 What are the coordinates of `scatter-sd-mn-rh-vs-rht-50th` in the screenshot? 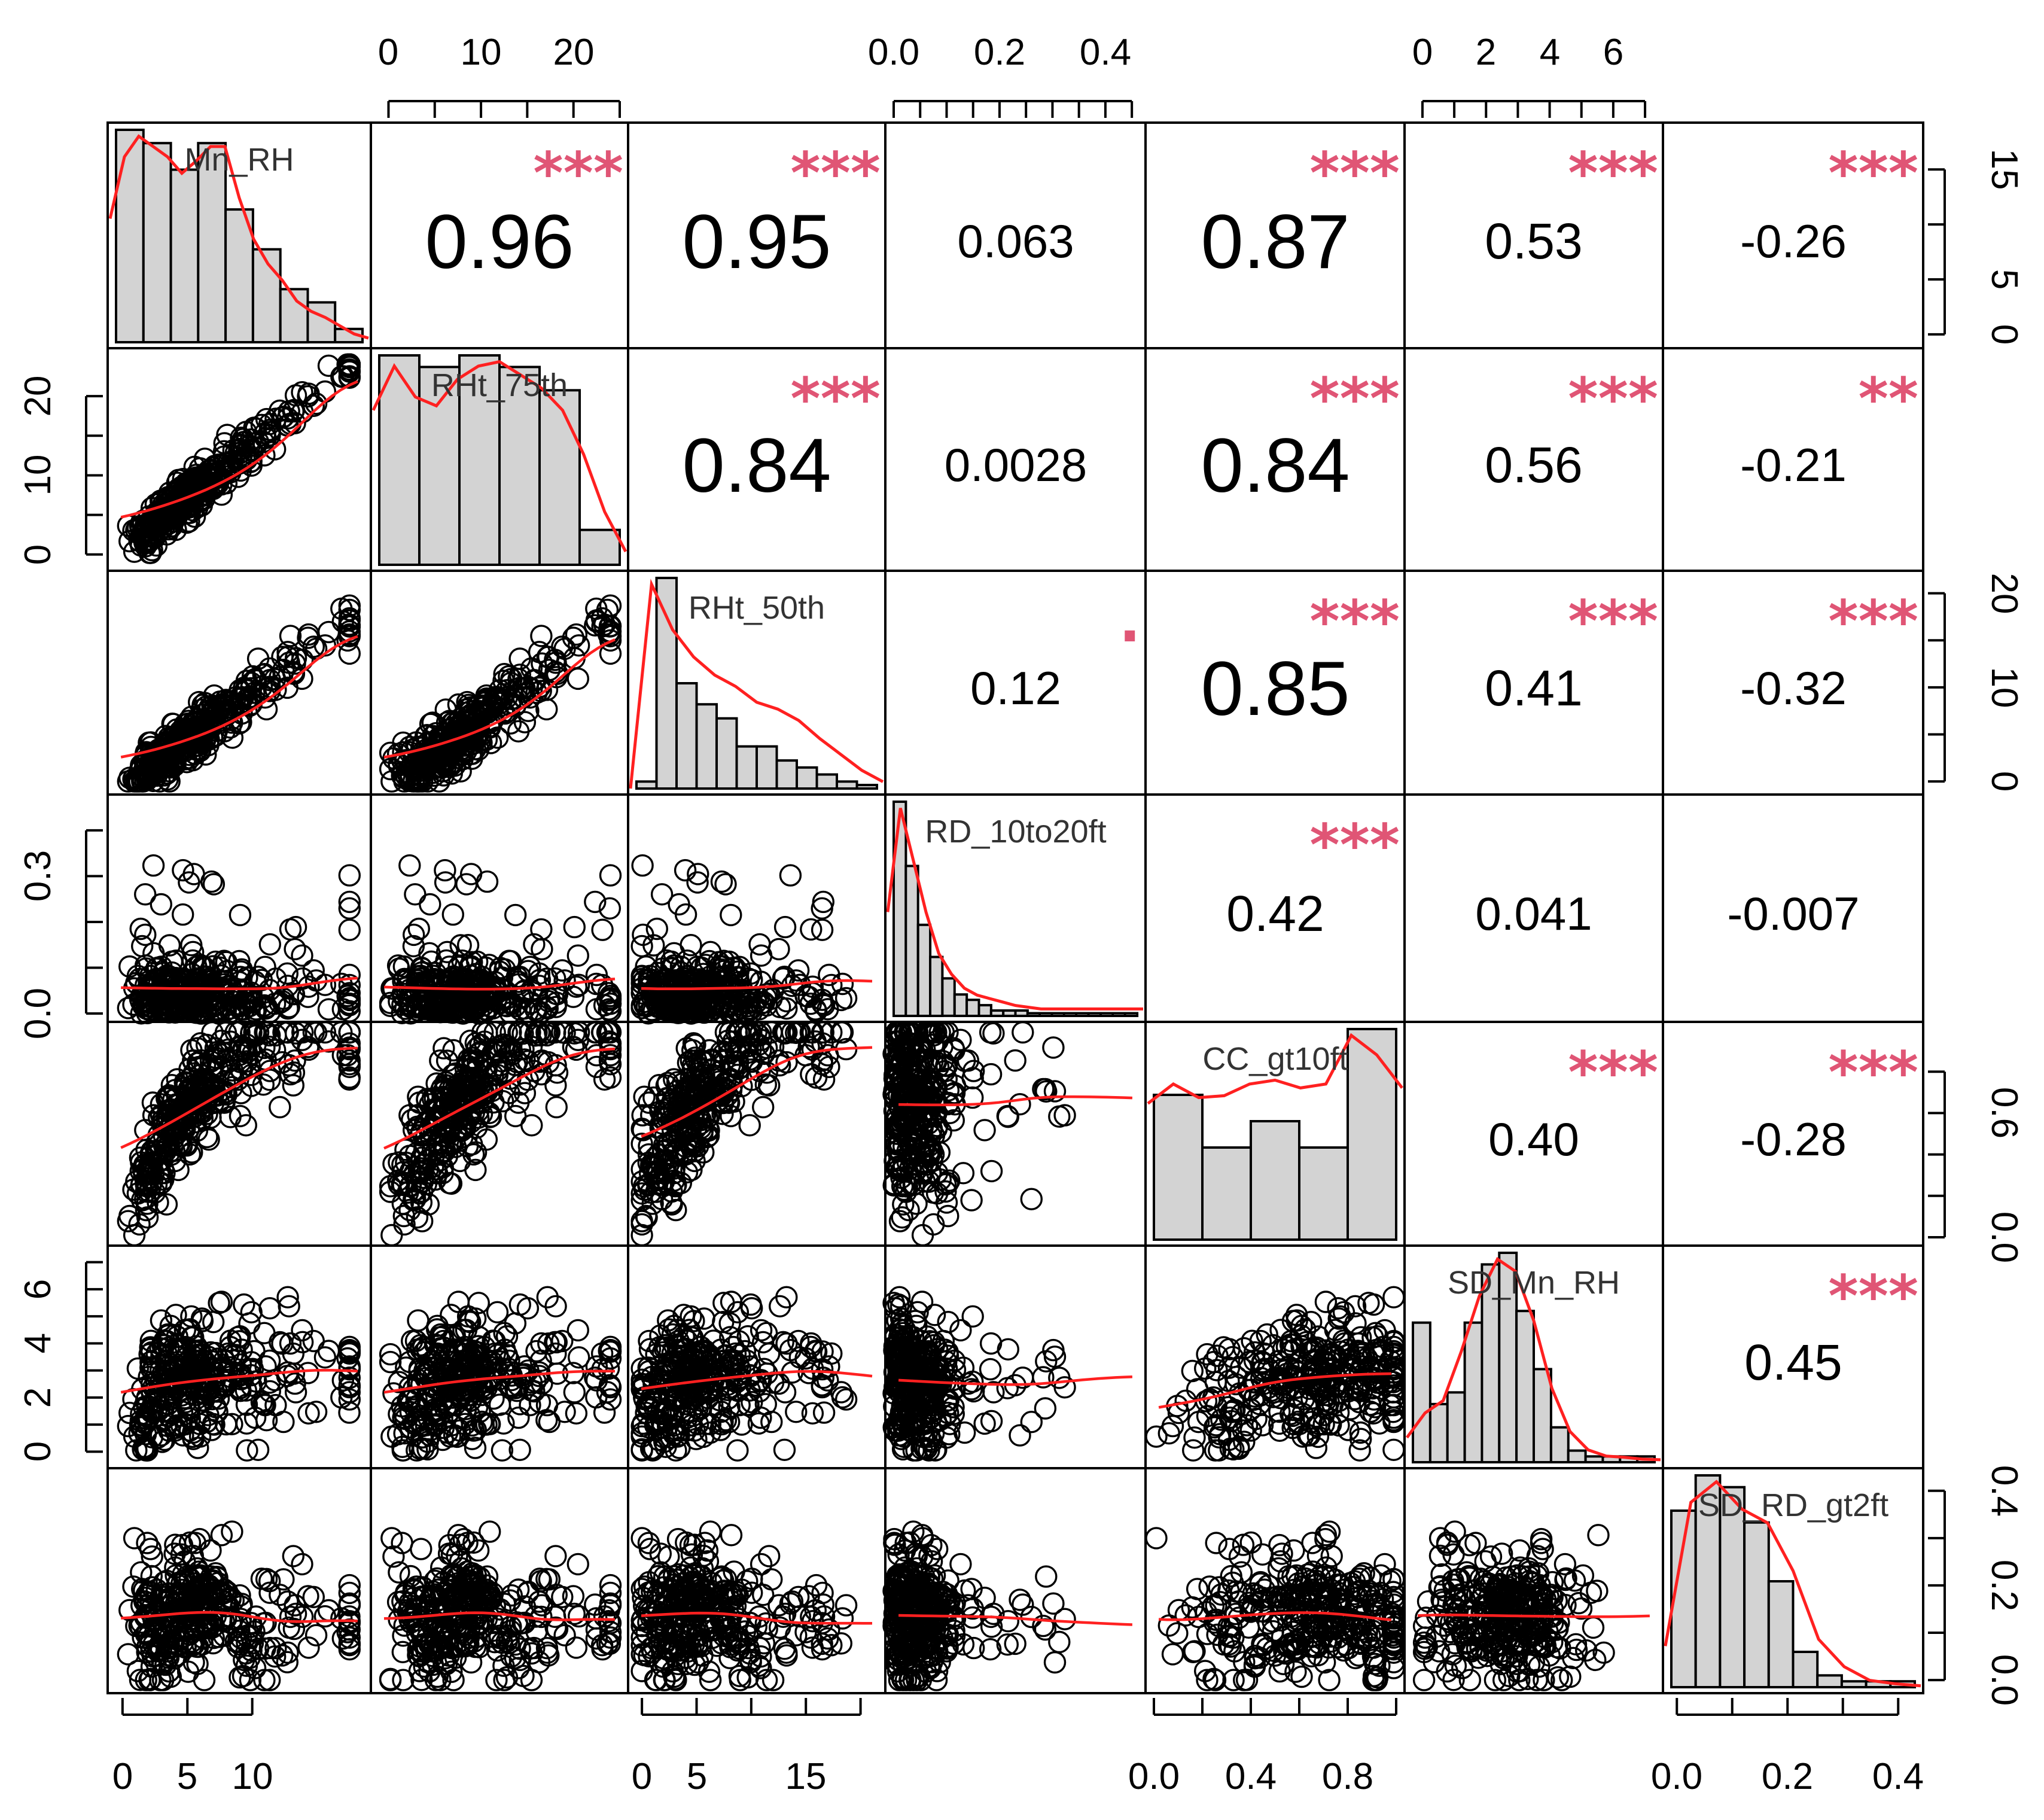 It's located at (744, 1374).